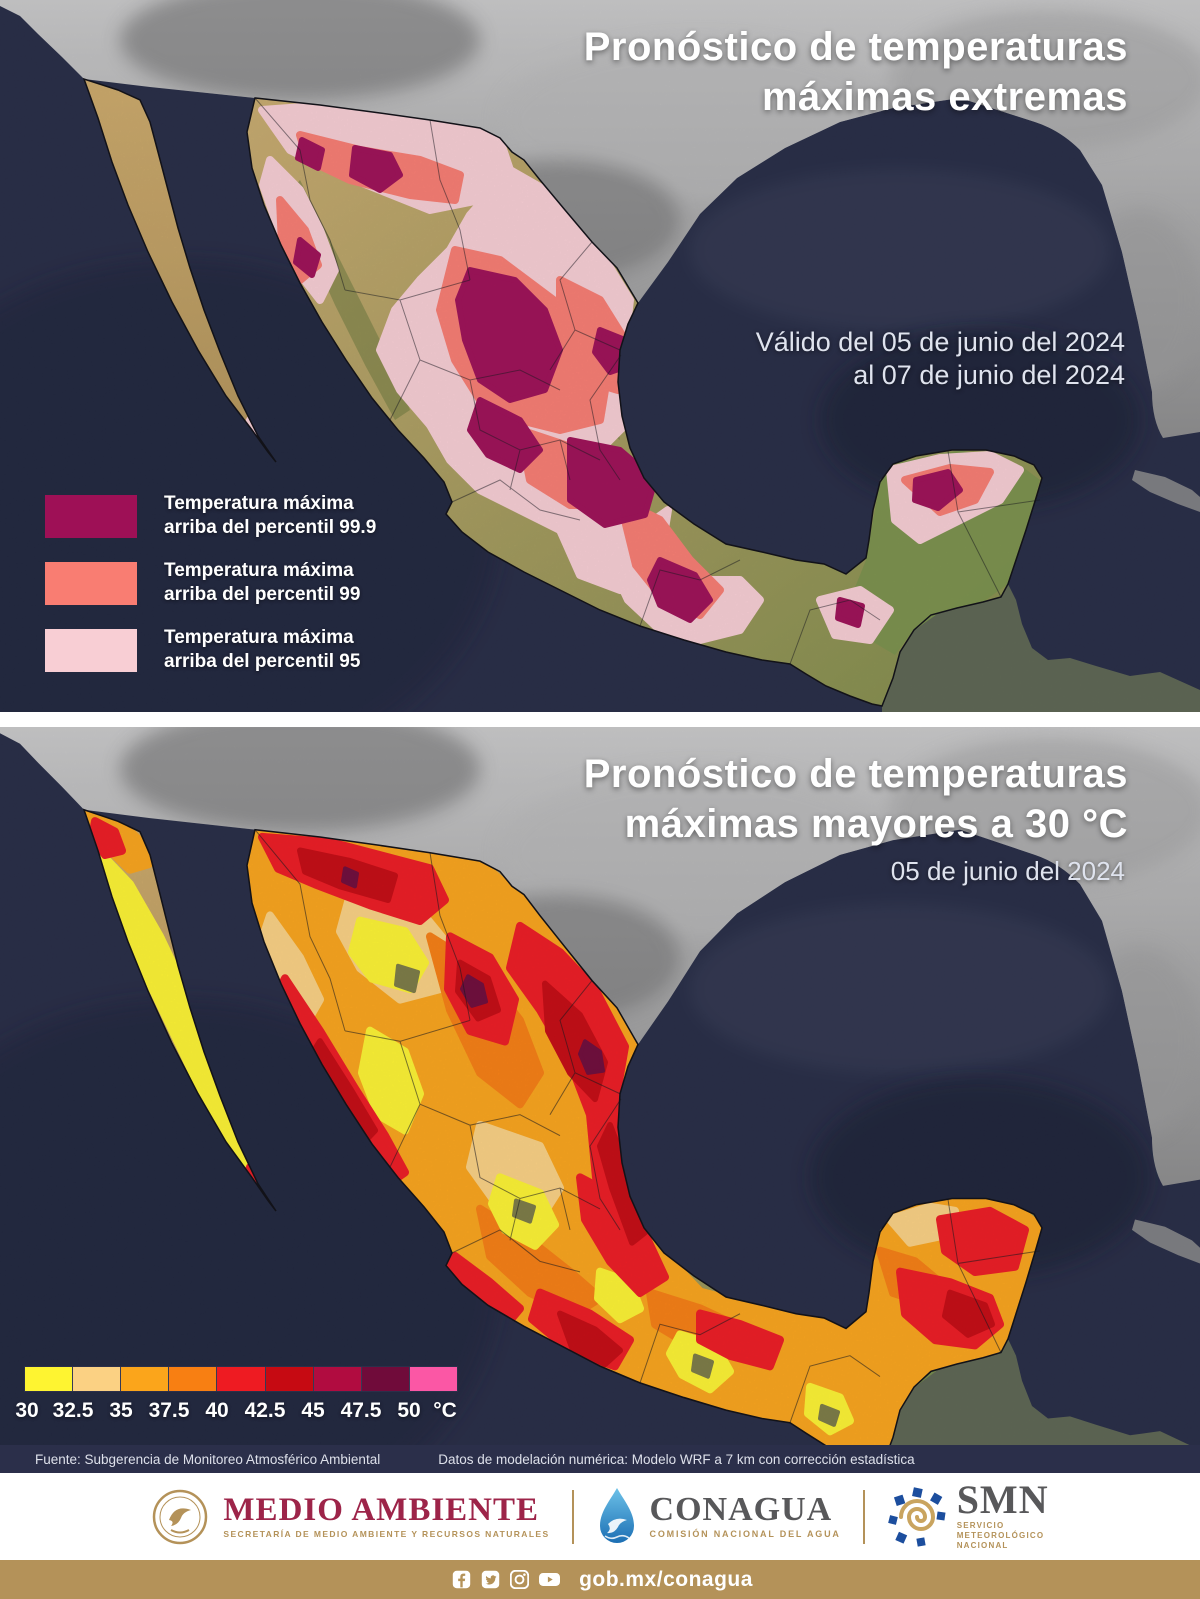 The image size is (1200, 1599). Describe the element at coordinates (180, 1516) in the screenshot. I see `eagle-emblem-icon` at that location.